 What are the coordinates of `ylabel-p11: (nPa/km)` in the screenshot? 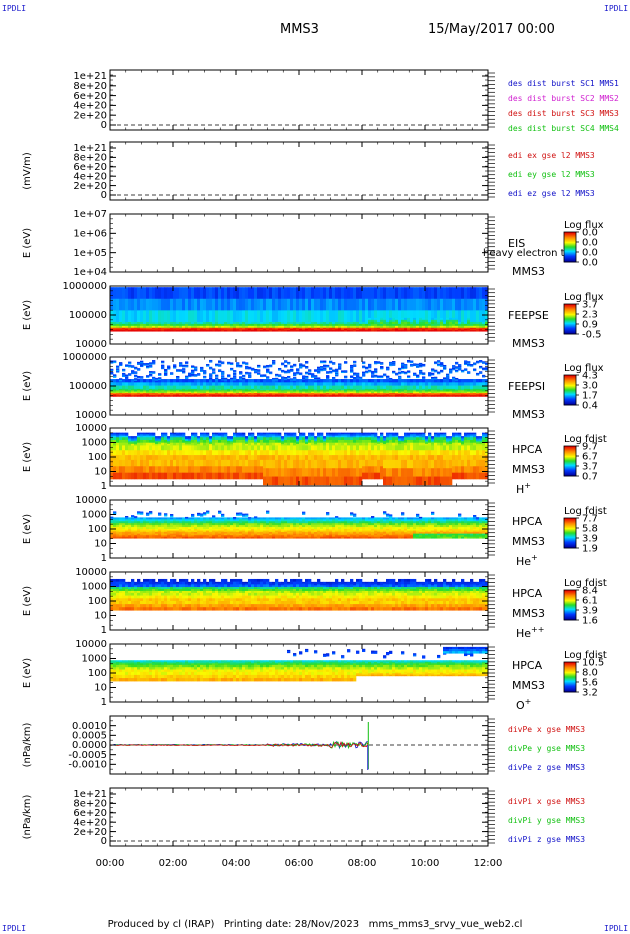 It's located at (27, 817).